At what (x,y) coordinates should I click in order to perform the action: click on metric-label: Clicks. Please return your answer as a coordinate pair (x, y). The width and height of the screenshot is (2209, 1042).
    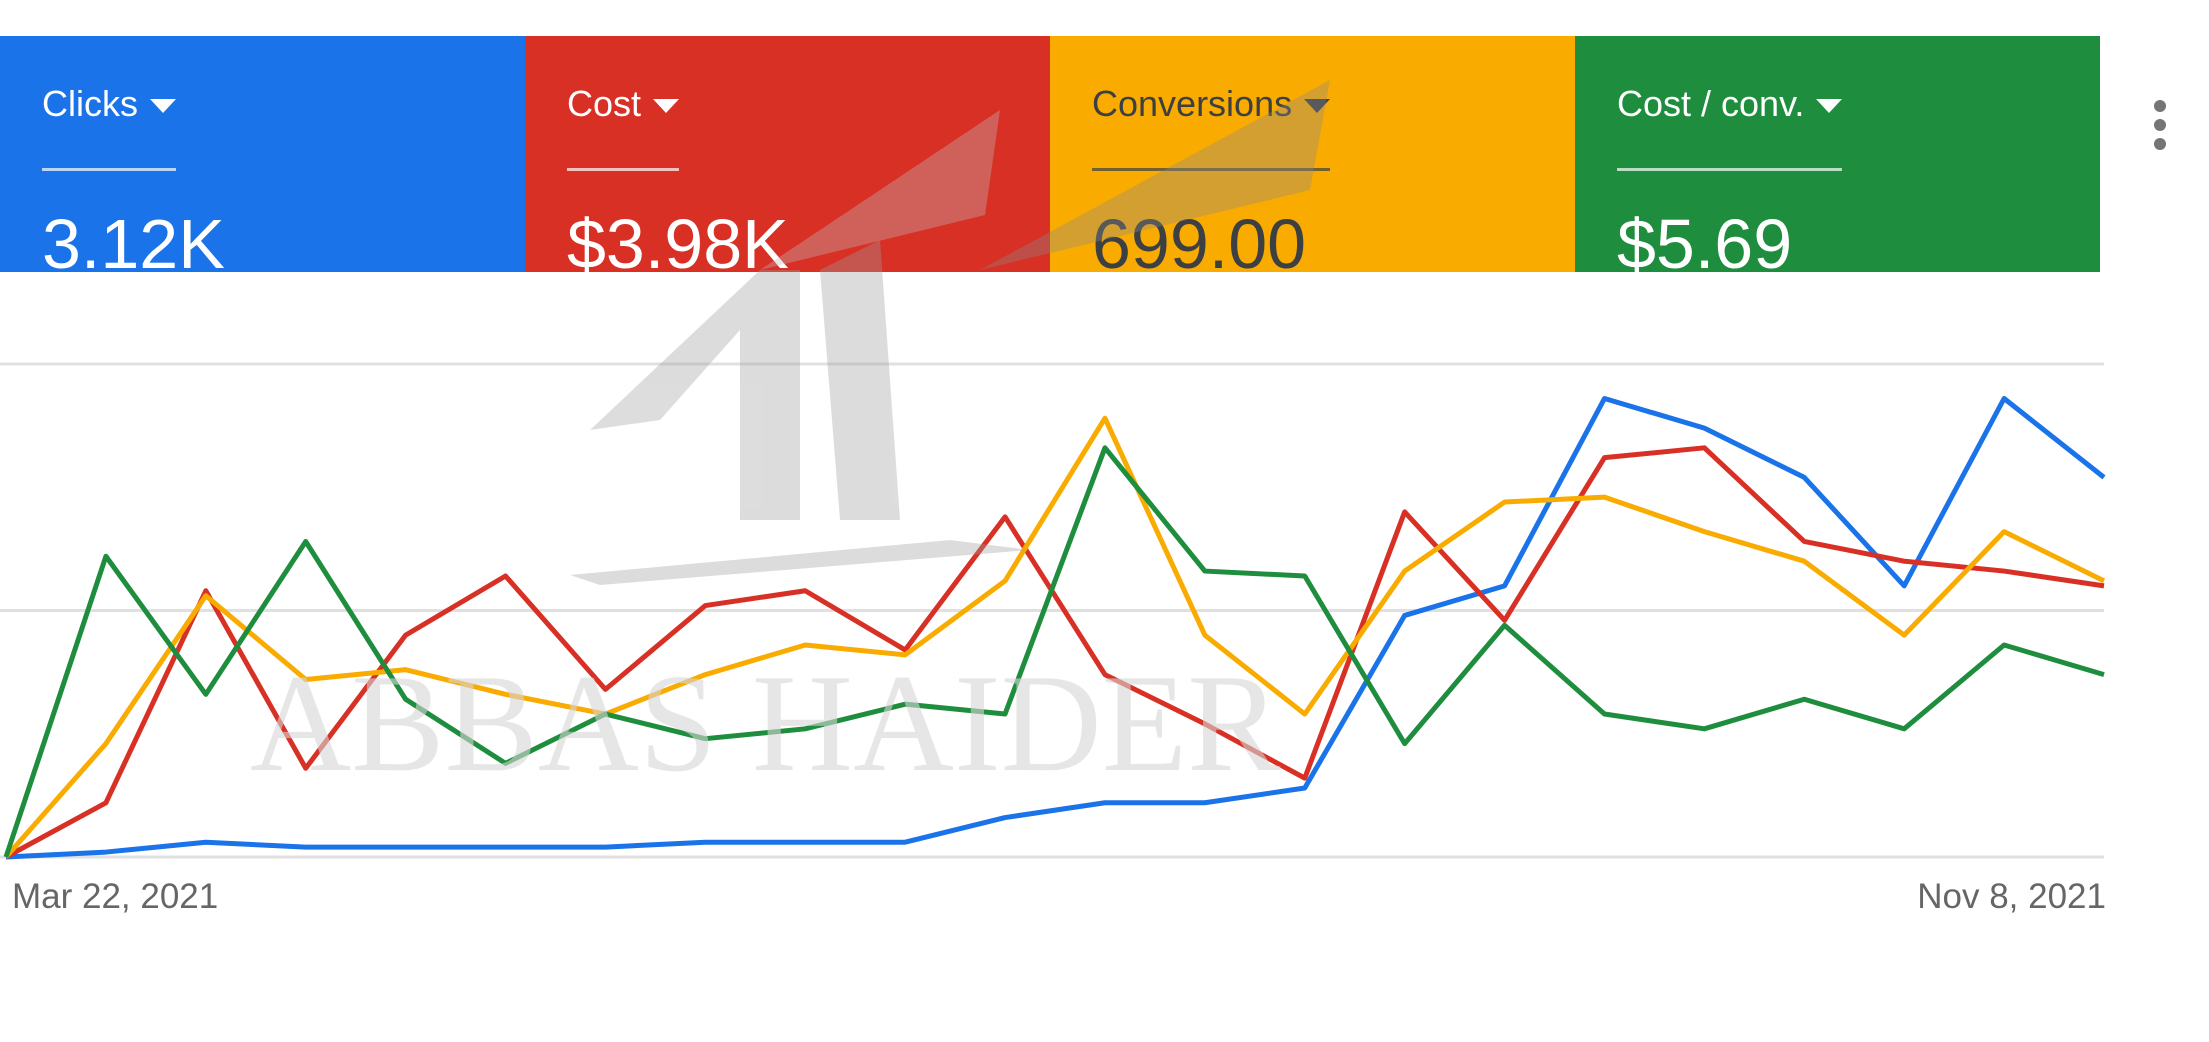
    Looking at the image, I should click on (90, 103).